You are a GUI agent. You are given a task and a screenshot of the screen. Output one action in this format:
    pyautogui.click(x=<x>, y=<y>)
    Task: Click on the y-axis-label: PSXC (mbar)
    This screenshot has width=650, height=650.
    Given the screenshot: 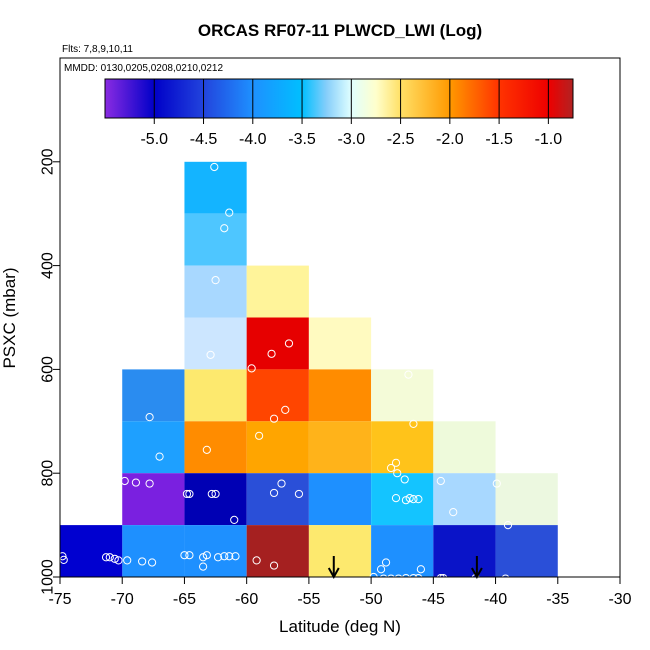 What is the action you would take?
    pyautogui.click(x=9, y=317)
    